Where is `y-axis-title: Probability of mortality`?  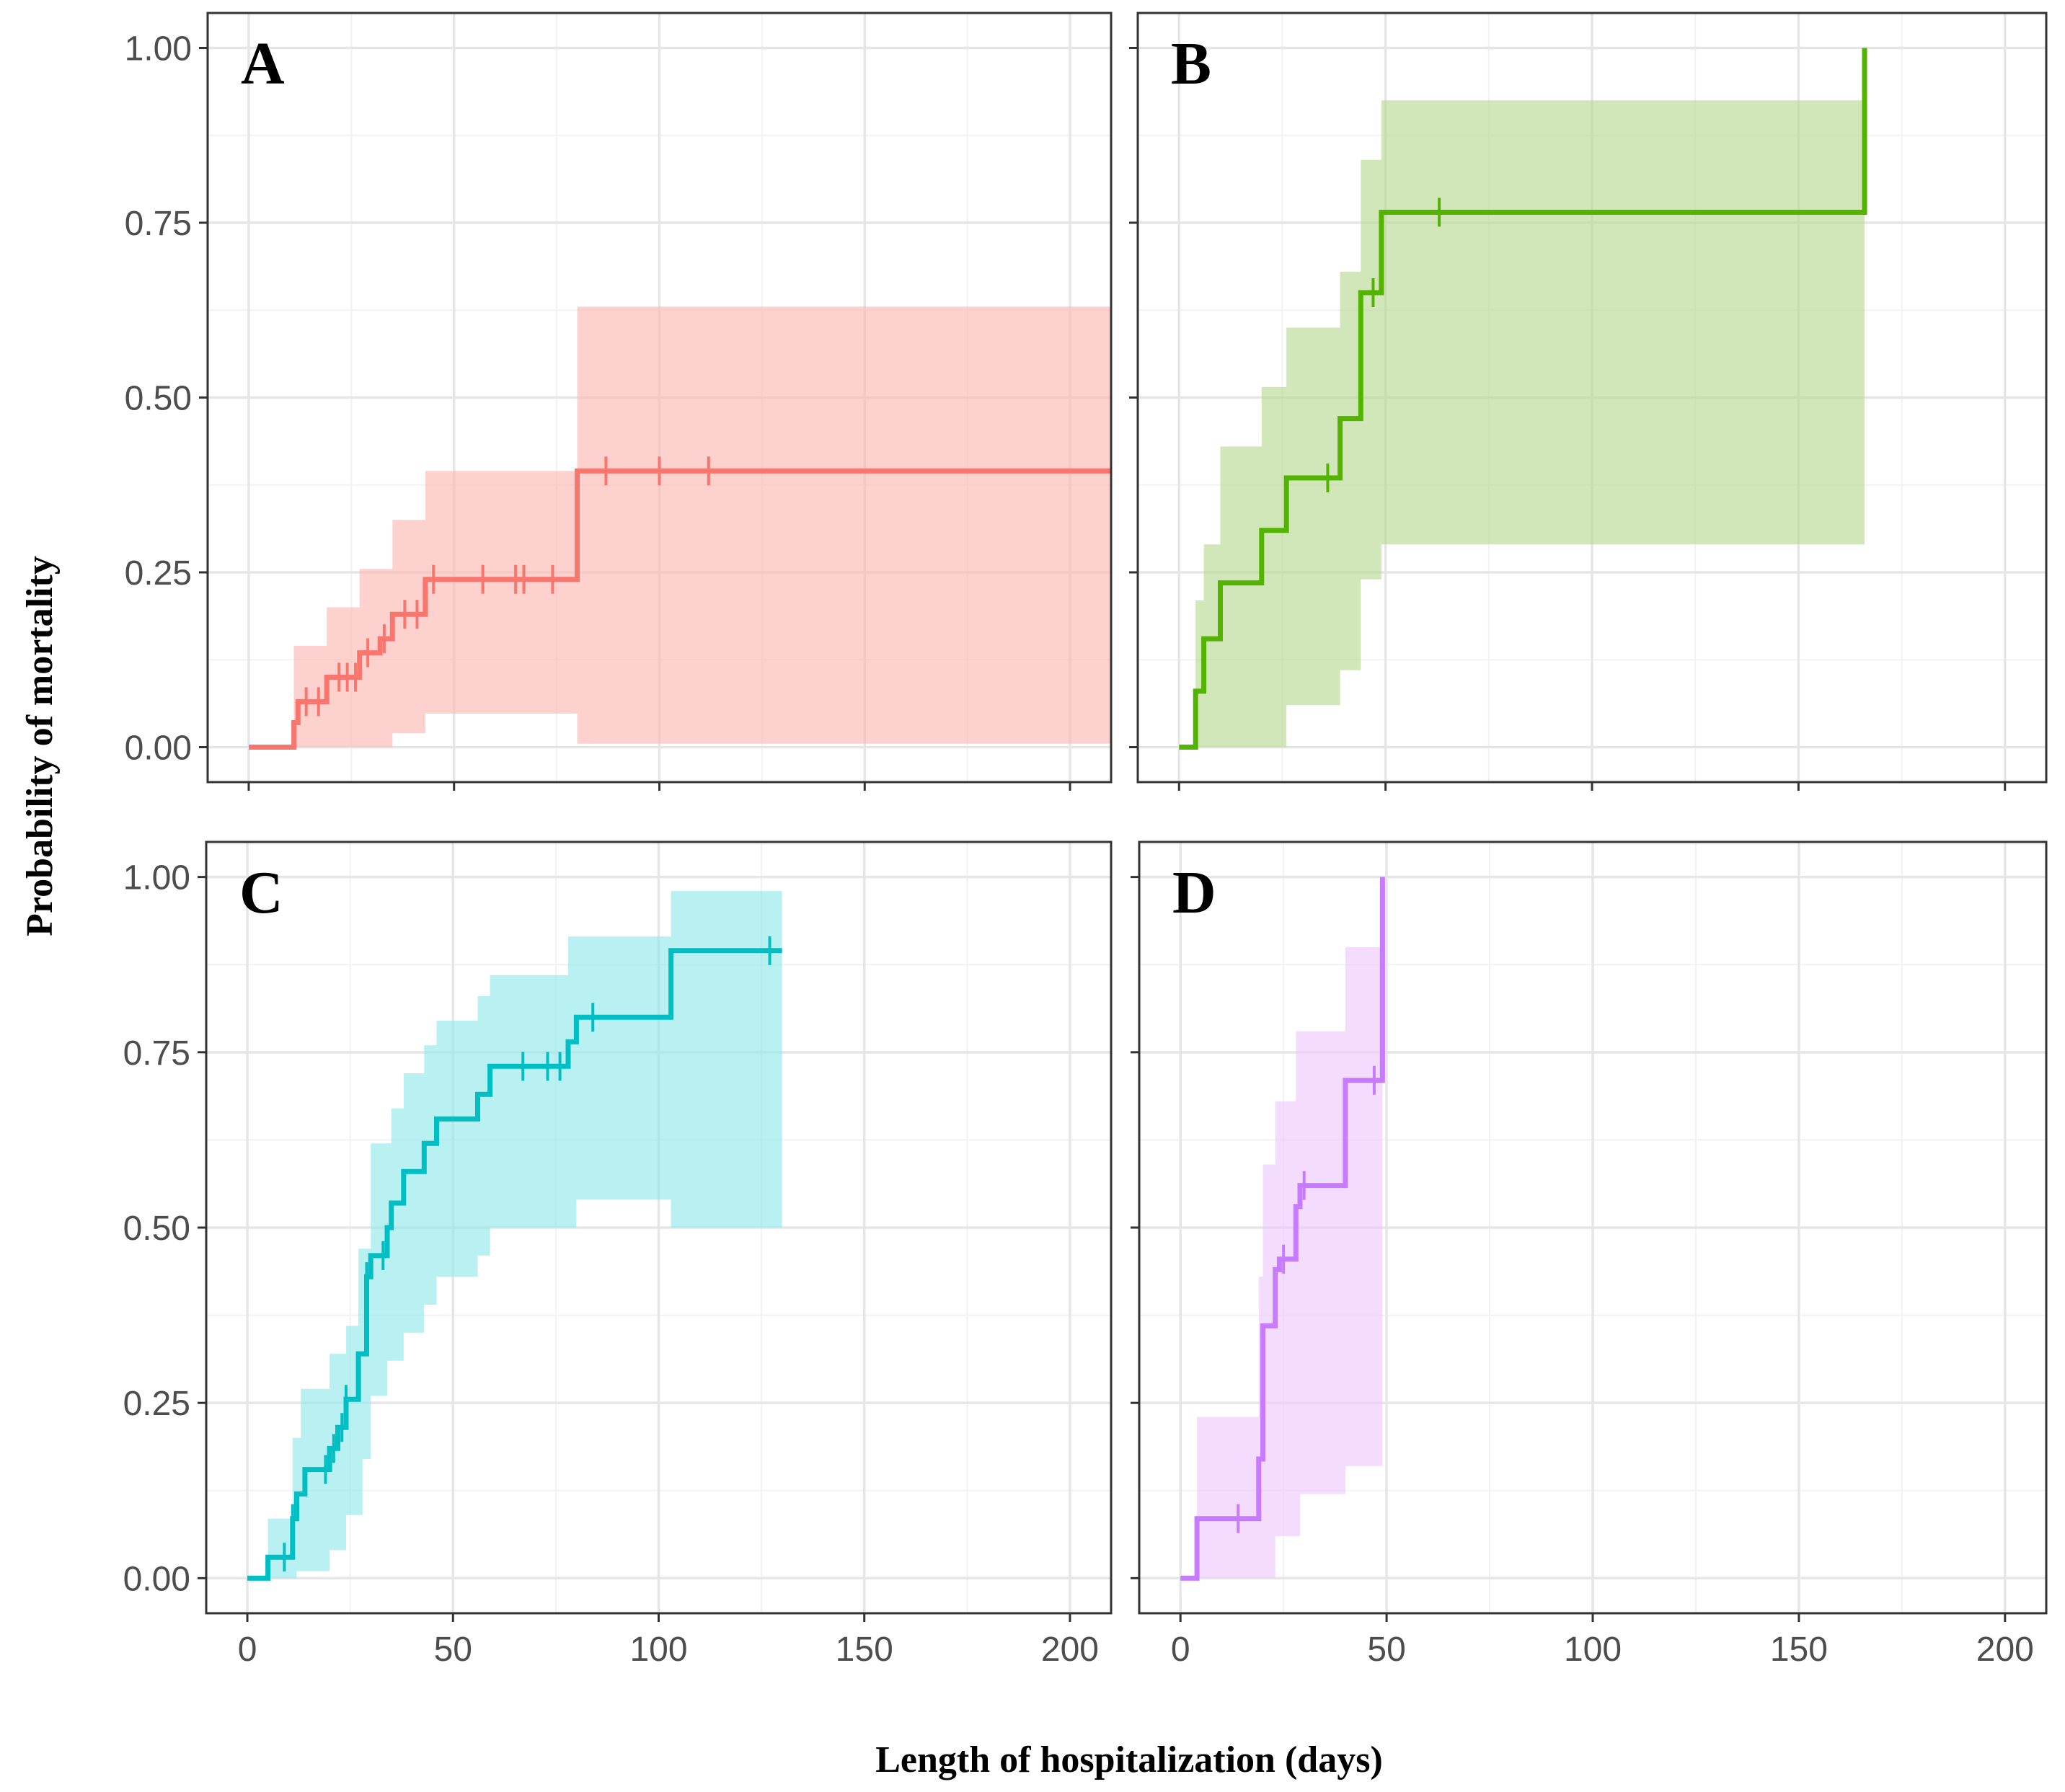 y-axis-title: Probability of mortality is located at coordinates (40, 746).